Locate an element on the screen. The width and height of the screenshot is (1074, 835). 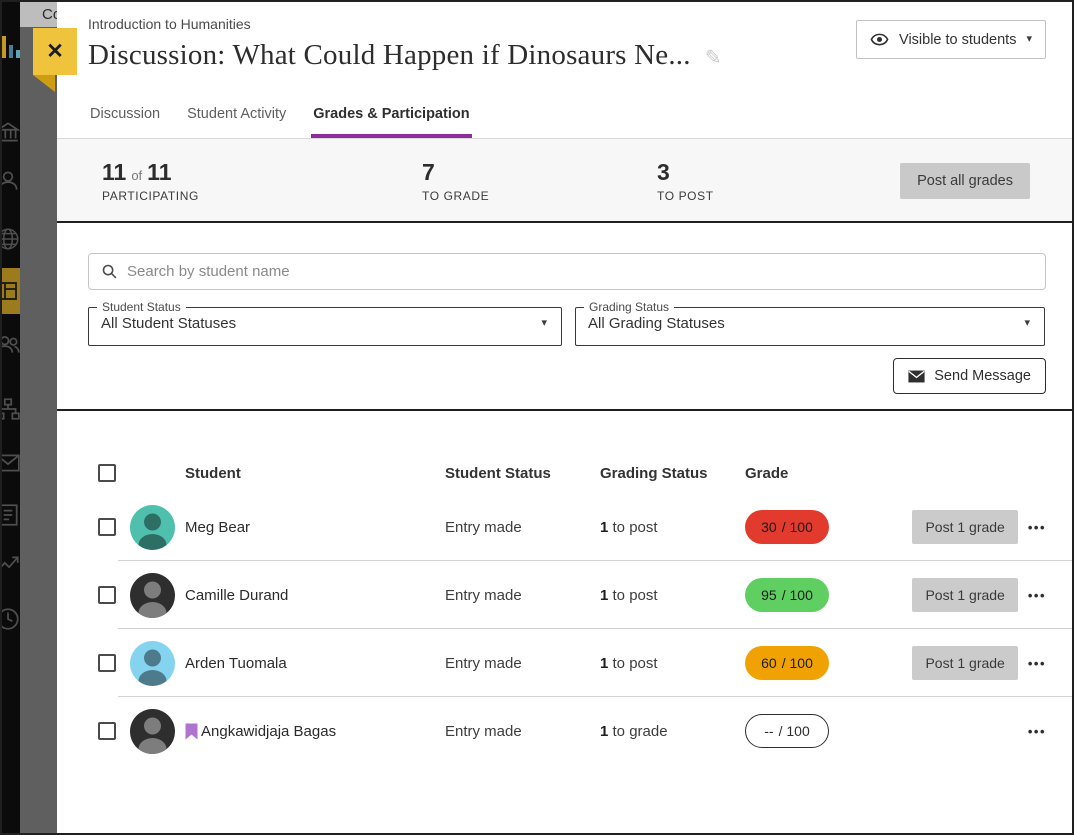
close-panel-button: ✕ is located at coordinates (55, 51).